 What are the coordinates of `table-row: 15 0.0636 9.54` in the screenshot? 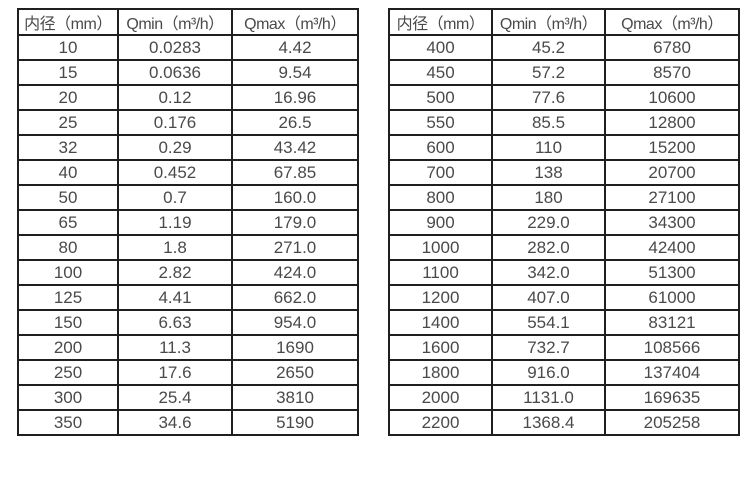 It's located at (188, 72).